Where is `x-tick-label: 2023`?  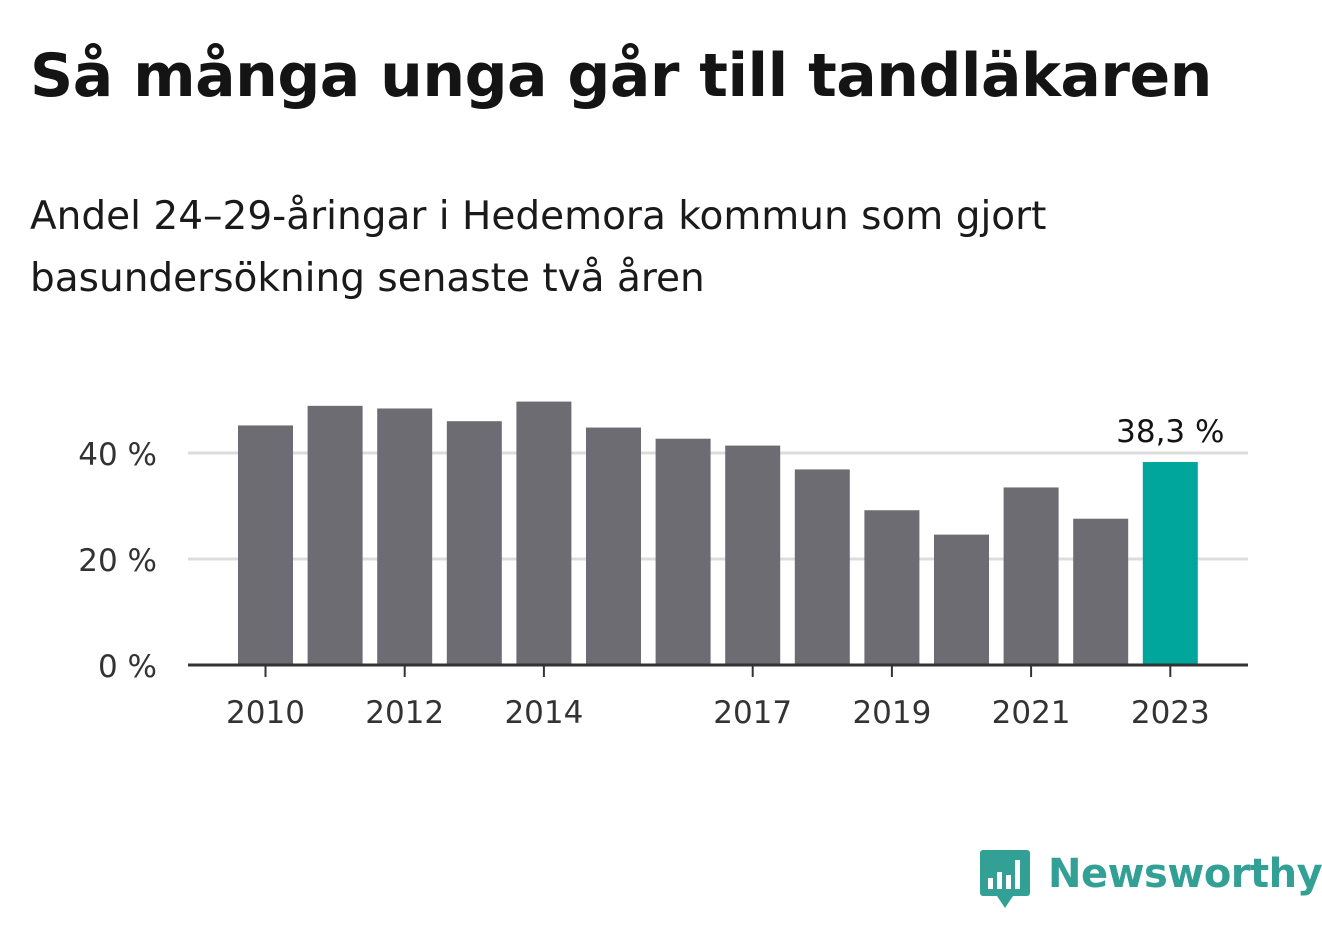
x-tick-label: 2023 is located at coordinates (1170, 713).